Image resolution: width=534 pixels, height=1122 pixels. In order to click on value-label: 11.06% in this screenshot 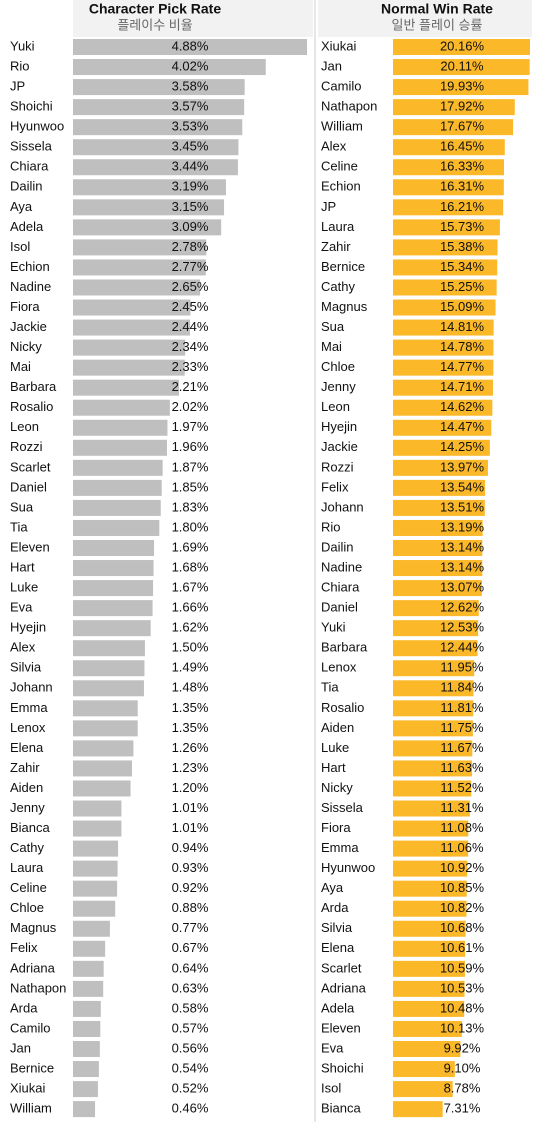, I will do `click(462, 847)`.